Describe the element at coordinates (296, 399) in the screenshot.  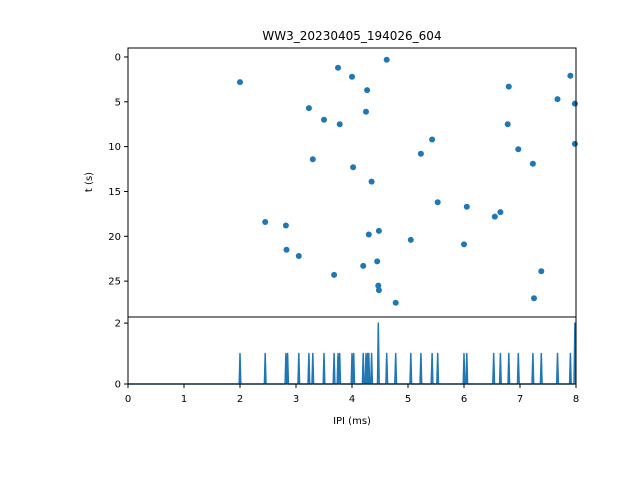
I see `x-tick-label: 3` at that location.